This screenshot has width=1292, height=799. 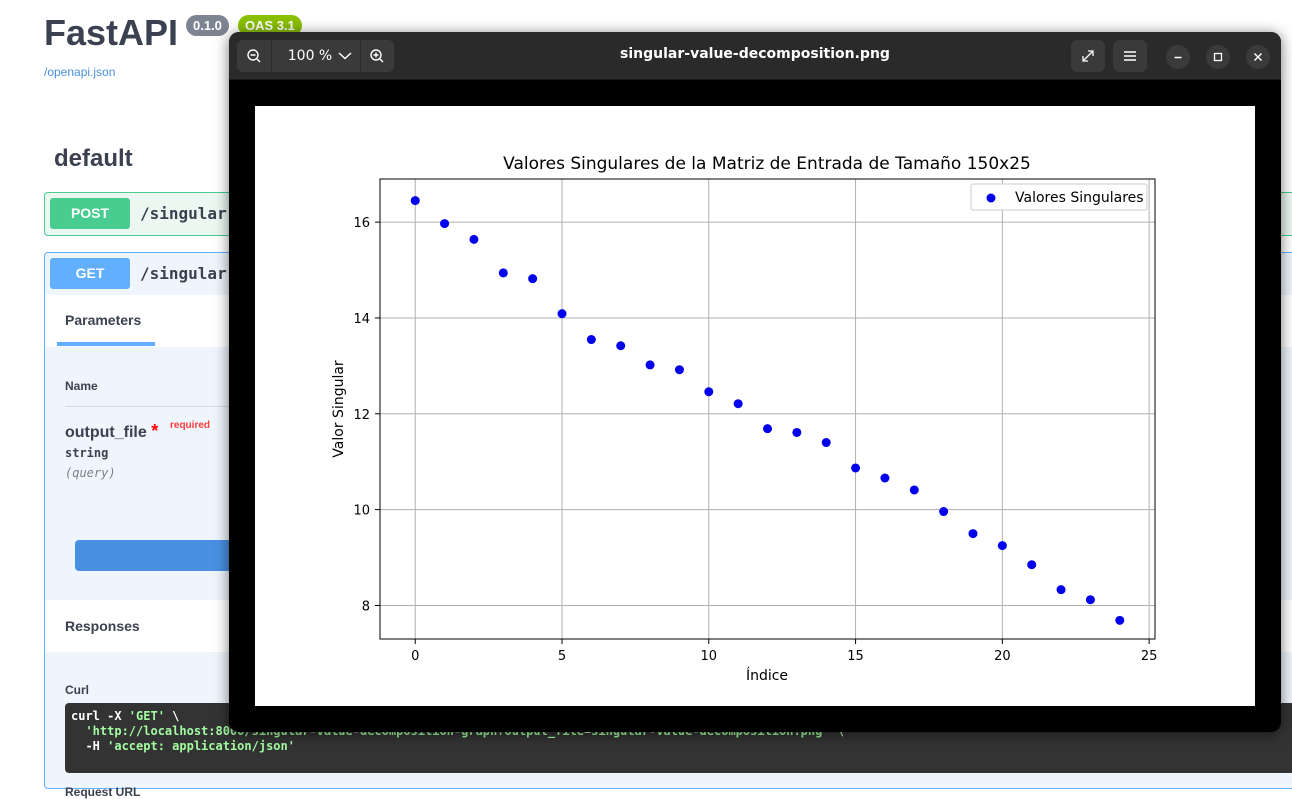 What do you see at coordinates (155, 431) in the screenshot?
I see `required-star: *` at bounding box center [155, 431].